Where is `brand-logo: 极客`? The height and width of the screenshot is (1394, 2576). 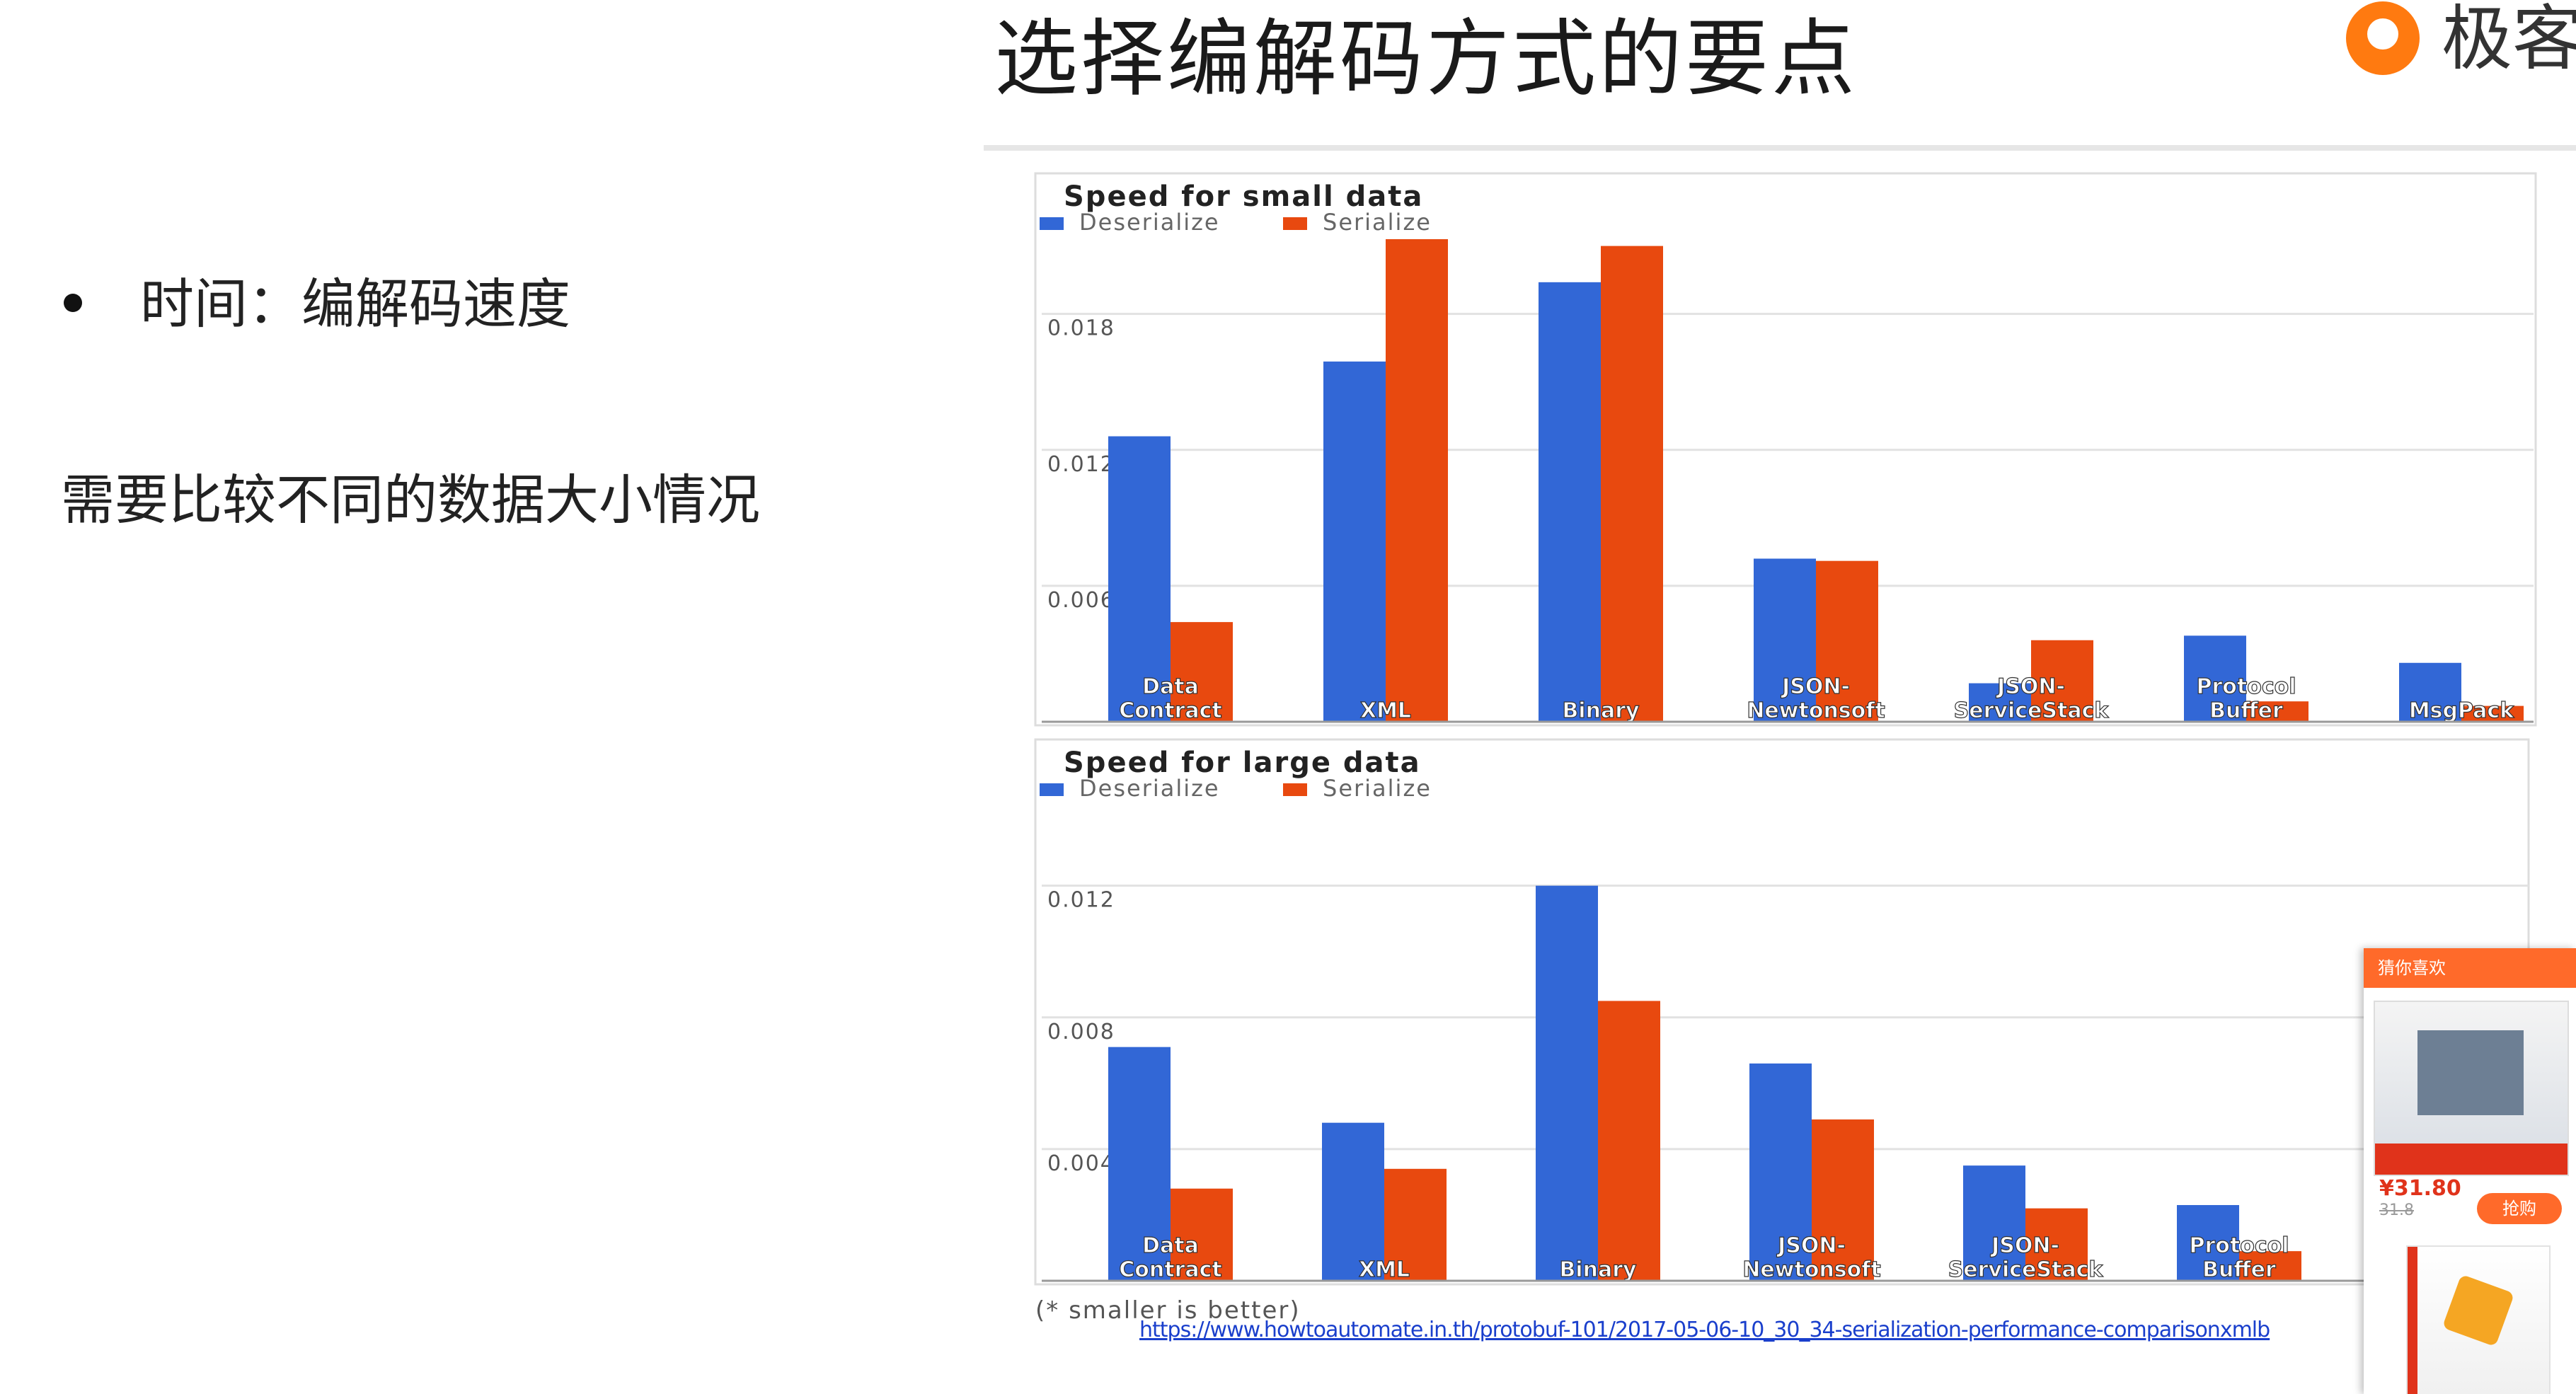
brand-logo: 极客 is located at coordinates (2456, 46).